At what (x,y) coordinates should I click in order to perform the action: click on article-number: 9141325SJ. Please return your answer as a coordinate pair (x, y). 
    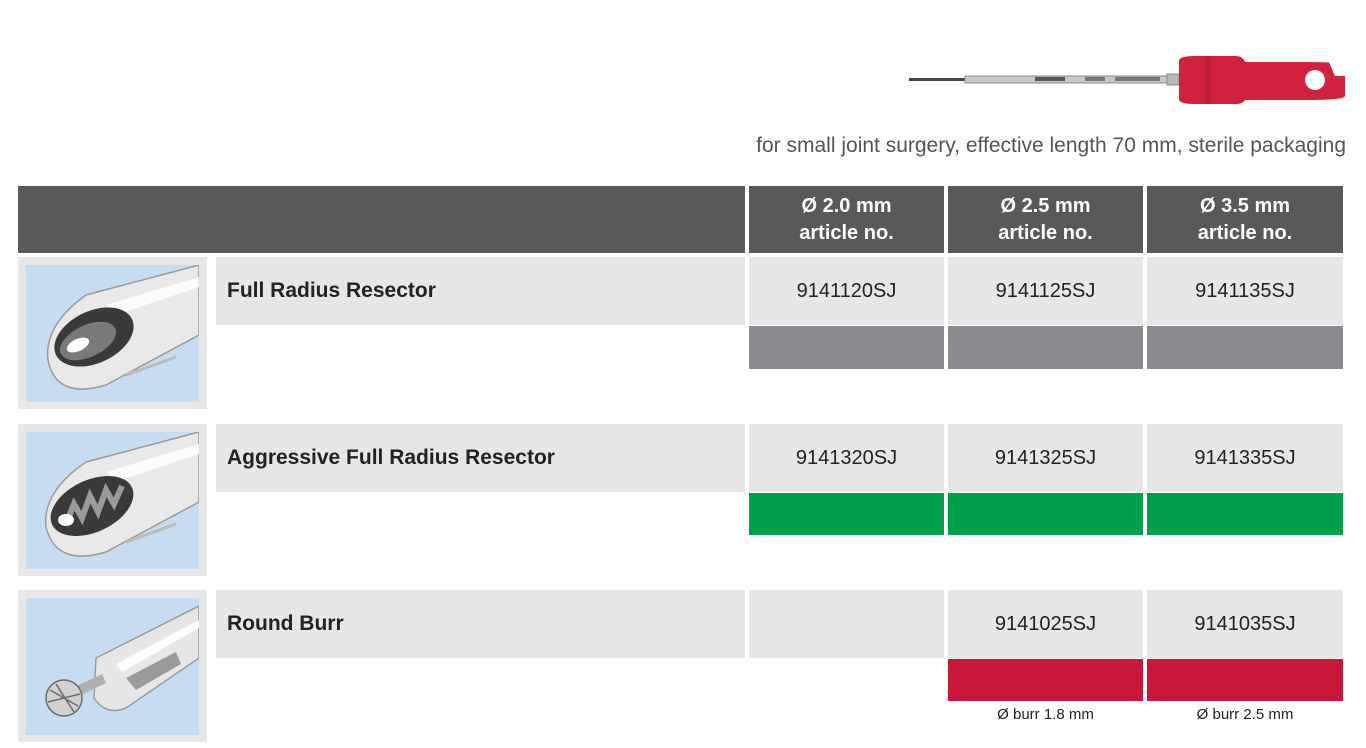
    Looking at the image, I should click on (1045, 458).